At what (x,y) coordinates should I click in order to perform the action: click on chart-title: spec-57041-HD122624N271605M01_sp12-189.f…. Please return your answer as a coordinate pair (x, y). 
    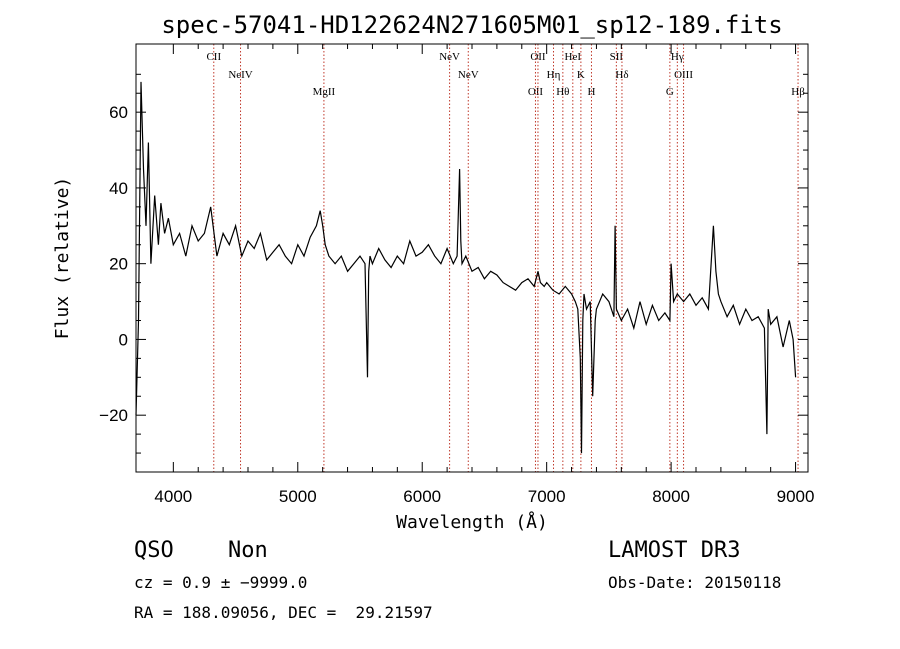
    Looking at the image, I should click on (471, 25).